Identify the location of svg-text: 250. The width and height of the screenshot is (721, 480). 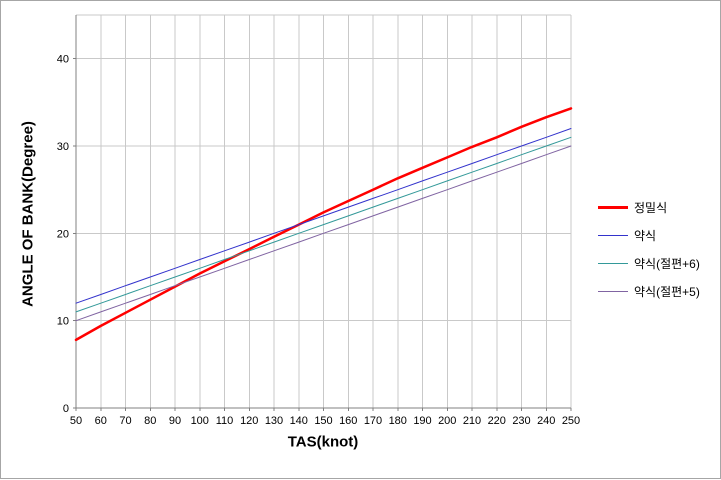
(571, 421).